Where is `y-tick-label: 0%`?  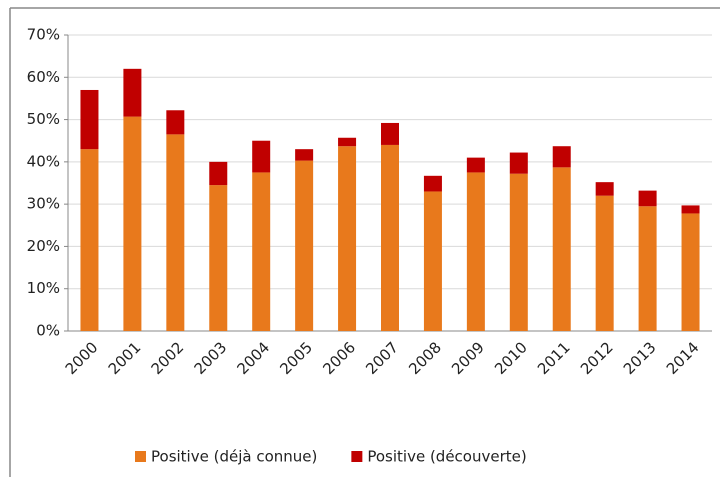
y-tick-label: 0% is located at coordinates (48, 331).